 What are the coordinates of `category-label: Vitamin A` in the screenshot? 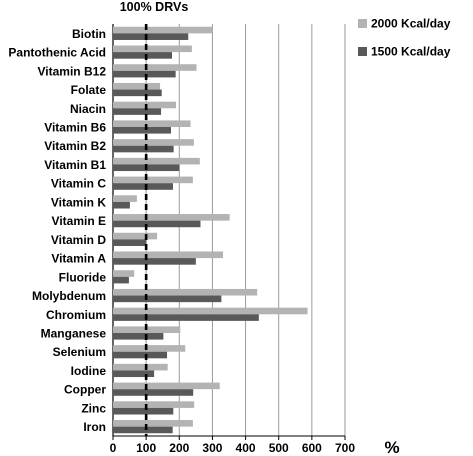 It's located at (78, 259).